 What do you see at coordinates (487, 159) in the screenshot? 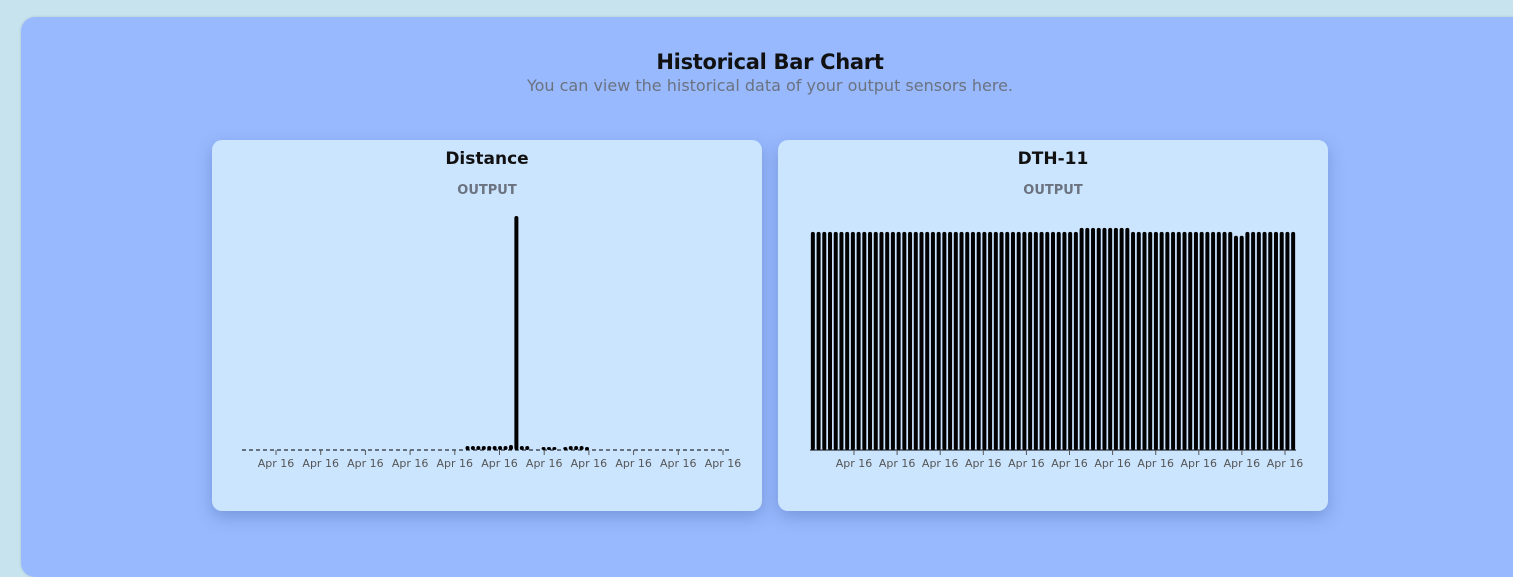
I see `chart-title: Distance` at bounding box center [487, 159].